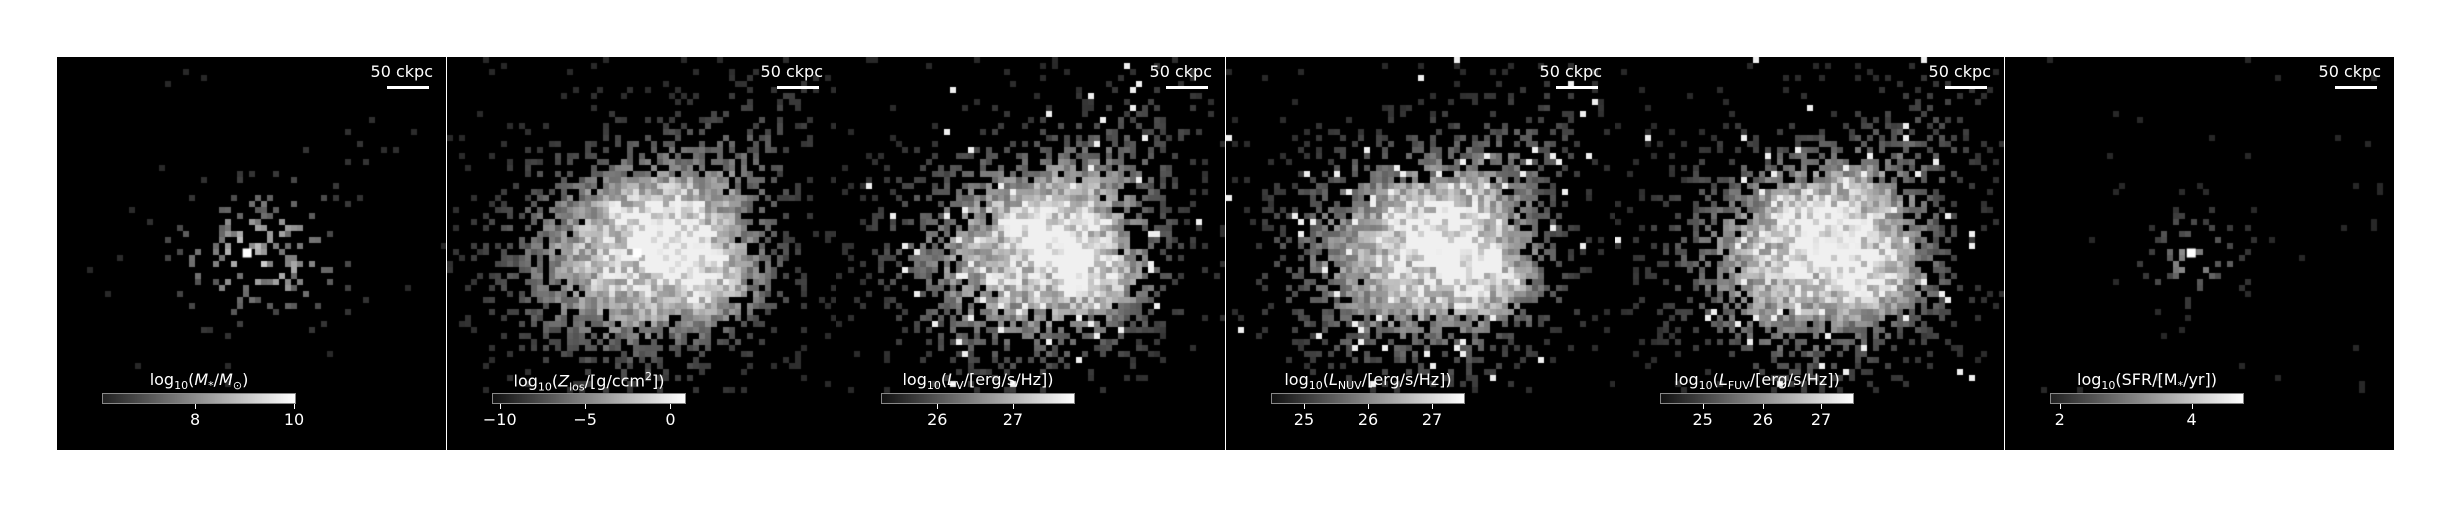  I want to click on map-panel-4: 50 ckpc log10(LNUV/[erg/s/Hz]) 25 26 27, so click(1420, 253).